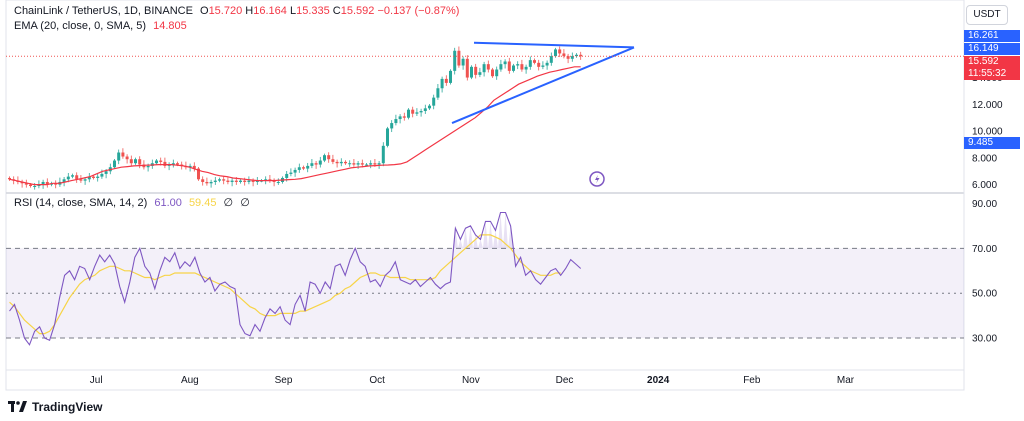  What do you see at coordinates (984, 185) in the screenshot?
I see `price-tick-label: 6.000` at bounding box center [984, 185].